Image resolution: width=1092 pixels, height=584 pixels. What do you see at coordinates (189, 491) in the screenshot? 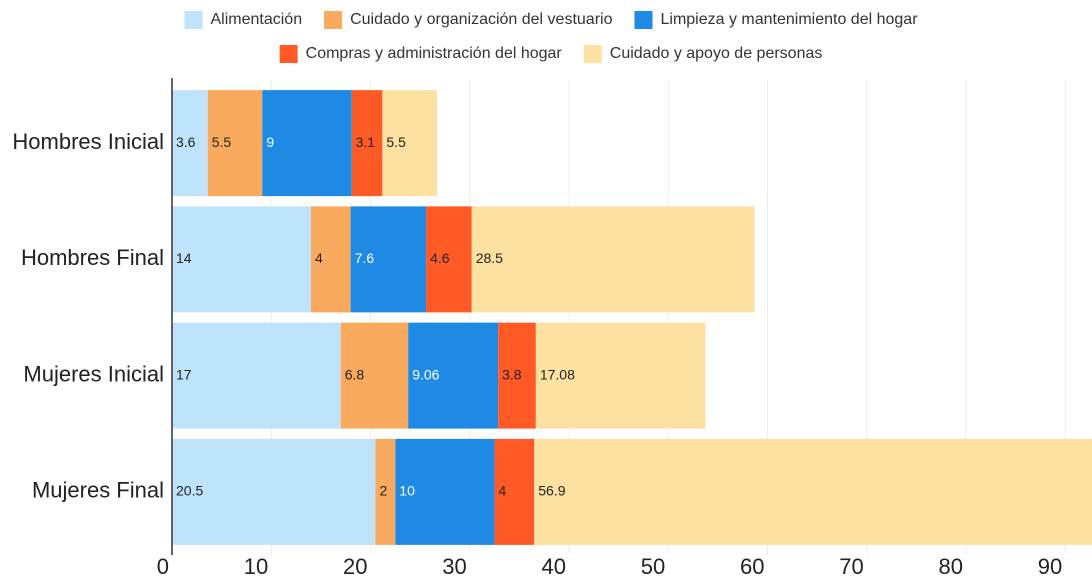
I see `data-label: 20.5` at bounding box center [189, 491].